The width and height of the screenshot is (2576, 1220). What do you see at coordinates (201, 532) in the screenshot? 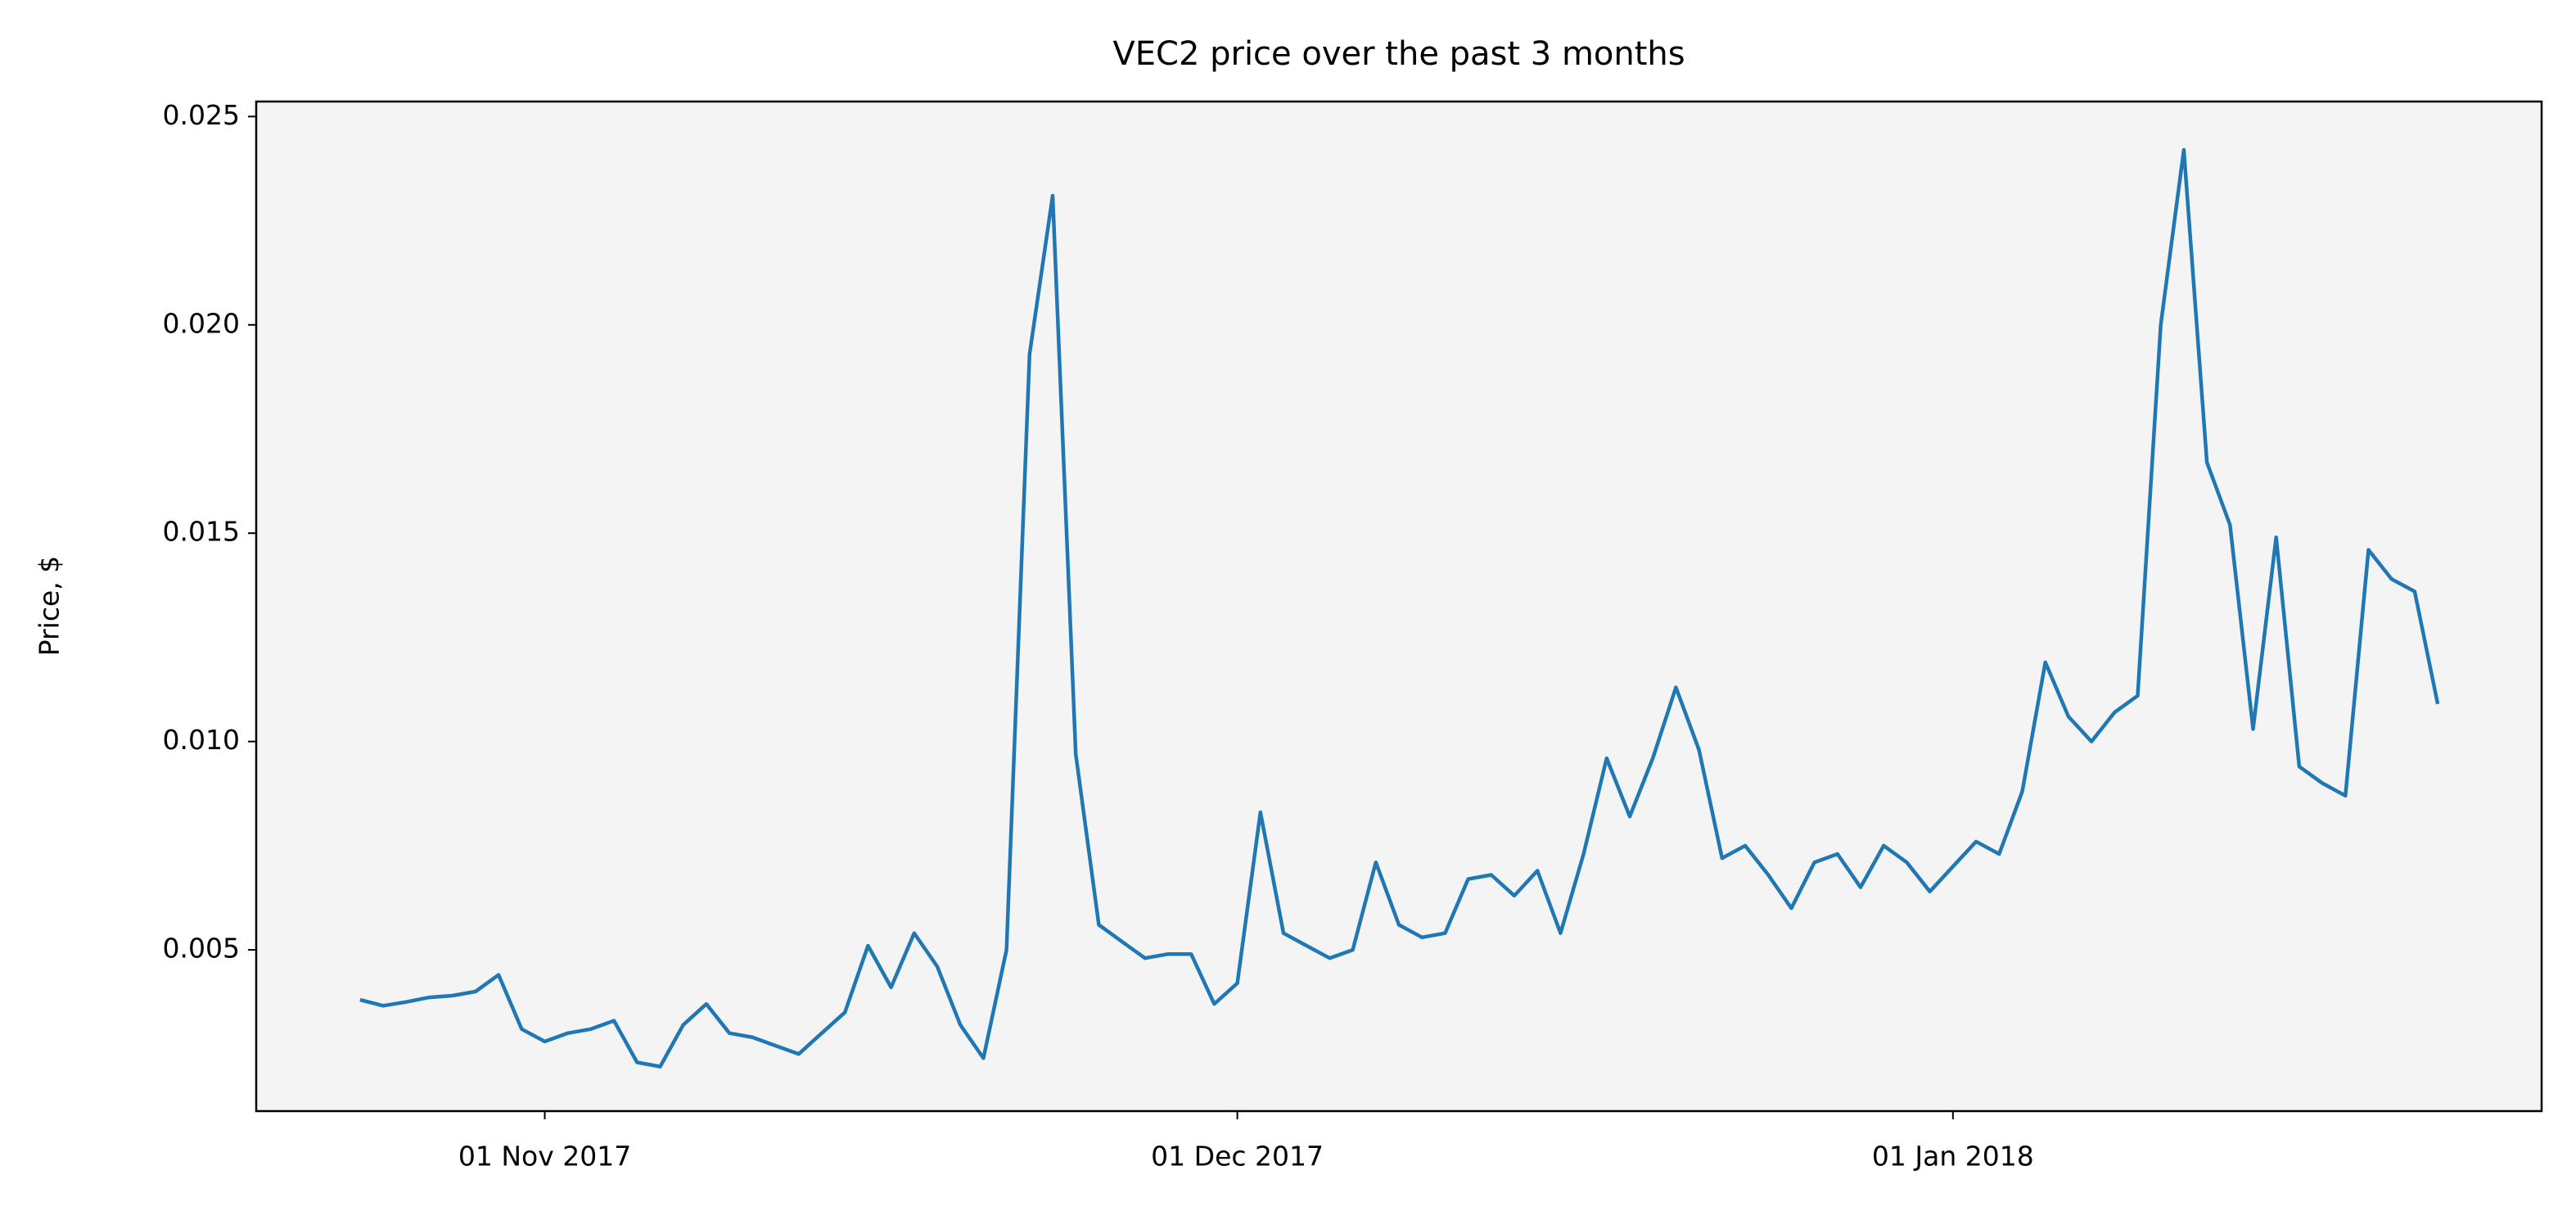
I see `y-tick-label: 0.015` at bounding box center [201, 532].